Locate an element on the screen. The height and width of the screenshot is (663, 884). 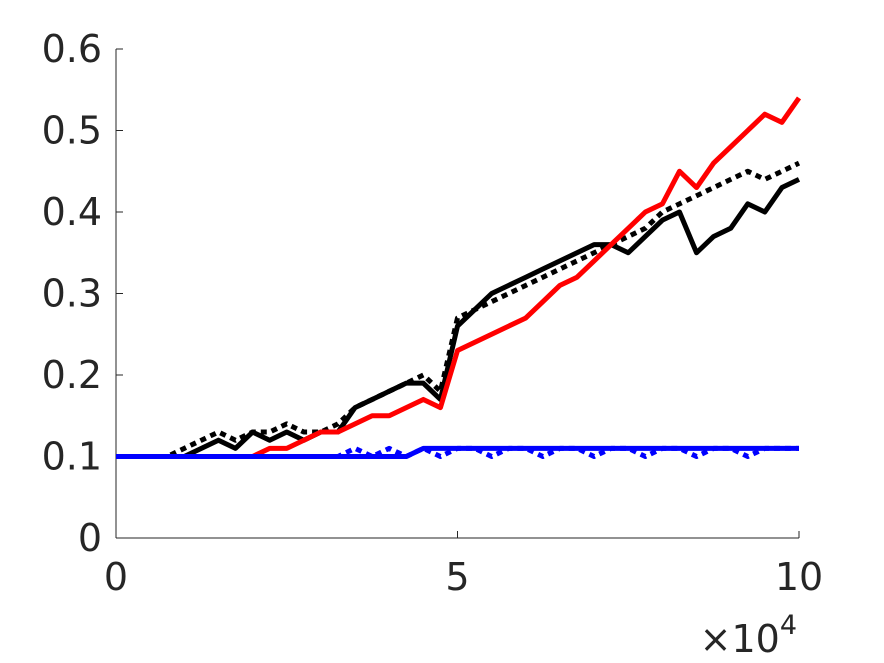
x-tick-label: 0 is located at coordinates (116, 577).